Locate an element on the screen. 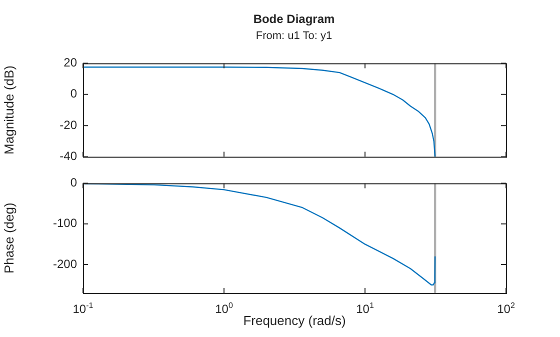 This screenshot has height=337, width=560. x-tick-label: 10$^{-1}$ is located at coordinates (83, 308).